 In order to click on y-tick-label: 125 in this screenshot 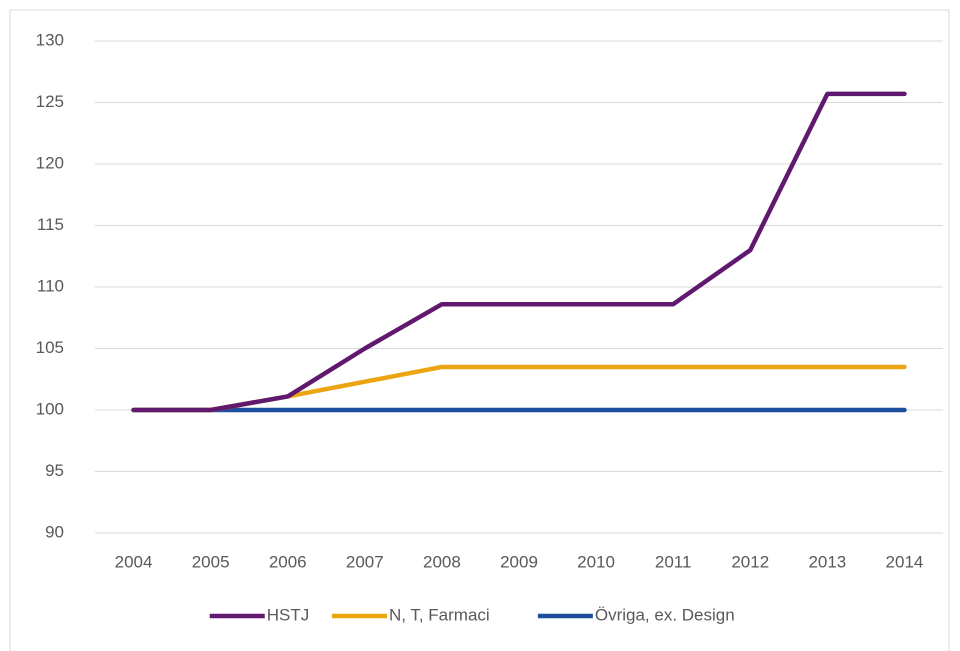, I will do `click(50, 101)`.